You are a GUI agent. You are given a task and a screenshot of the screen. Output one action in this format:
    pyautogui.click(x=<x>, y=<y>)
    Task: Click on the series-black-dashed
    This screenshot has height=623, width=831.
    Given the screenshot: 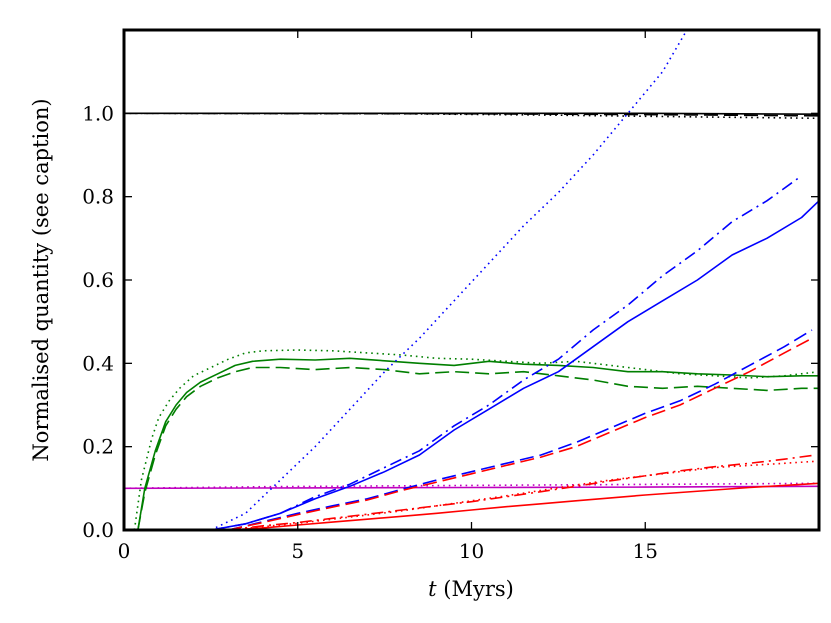 What is the action you would take?
    pyautogui.click(x=471, y=114)
    